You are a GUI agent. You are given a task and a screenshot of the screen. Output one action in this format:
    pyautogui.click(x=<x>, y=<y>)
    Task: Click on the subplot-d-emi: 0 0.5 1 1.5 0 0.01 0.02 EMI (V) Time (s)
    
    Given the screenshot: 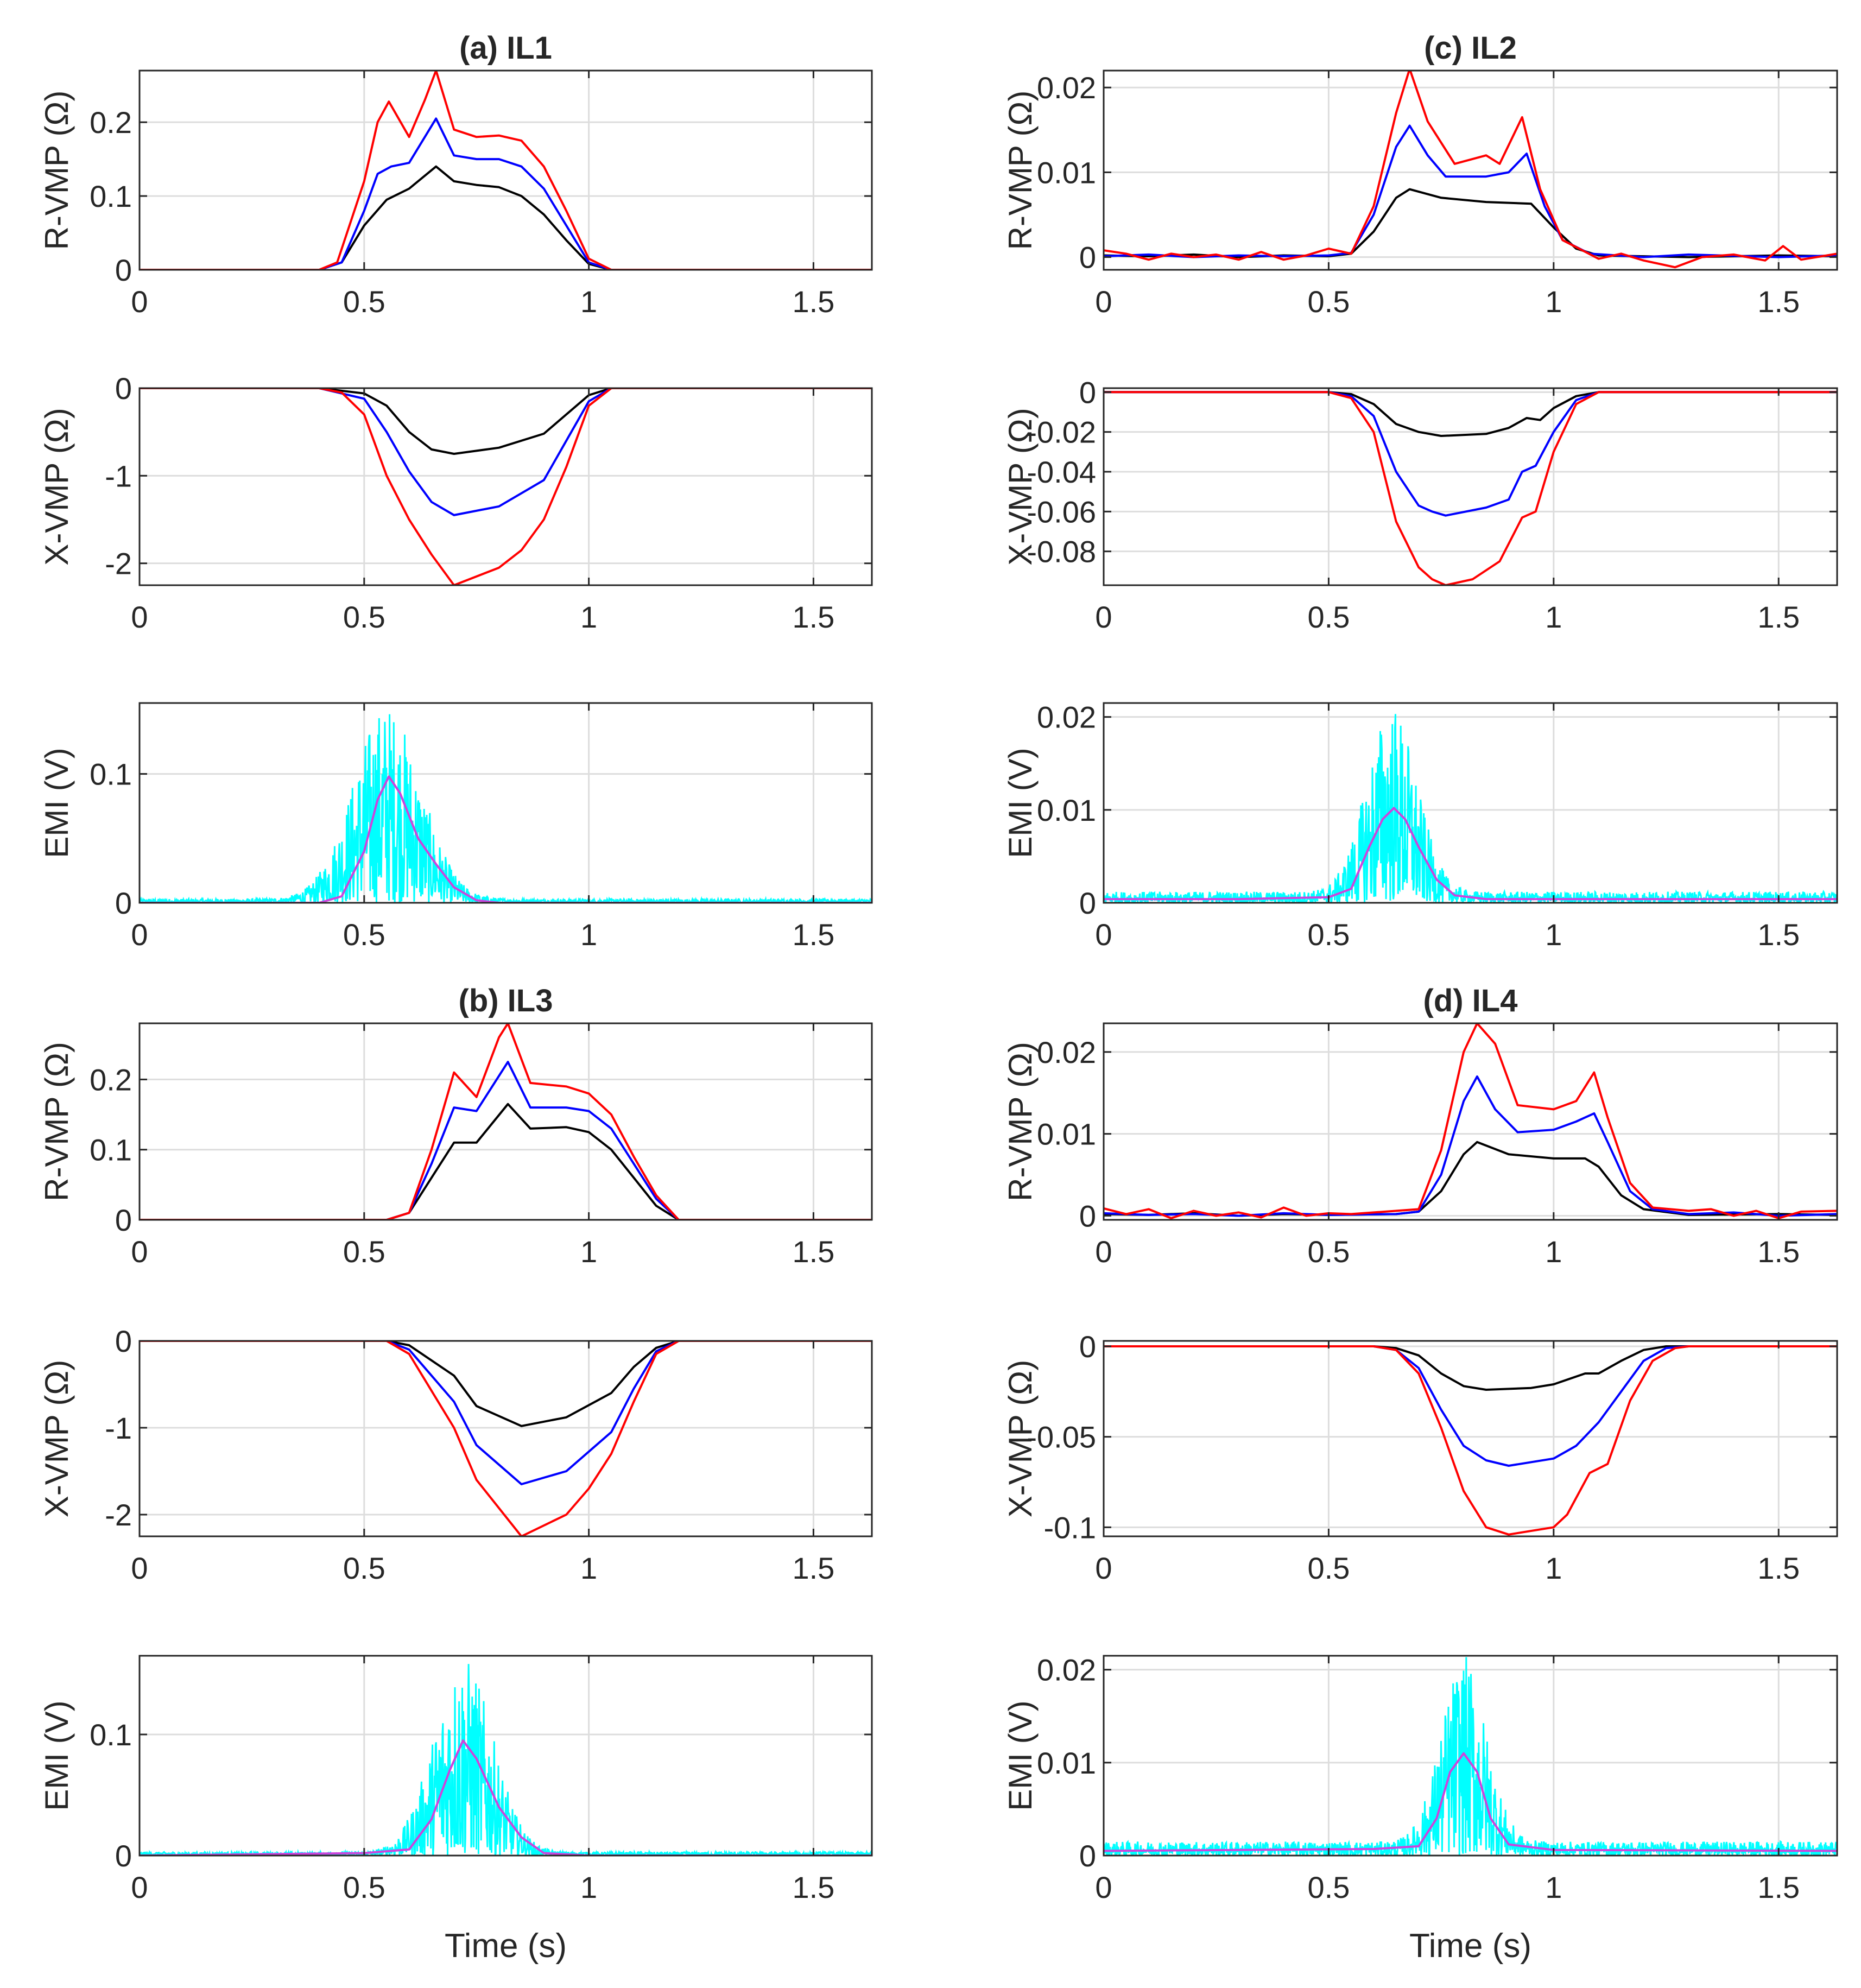 What is the action you would take?
    pyautogui.click(x=1420, y=1809)
    